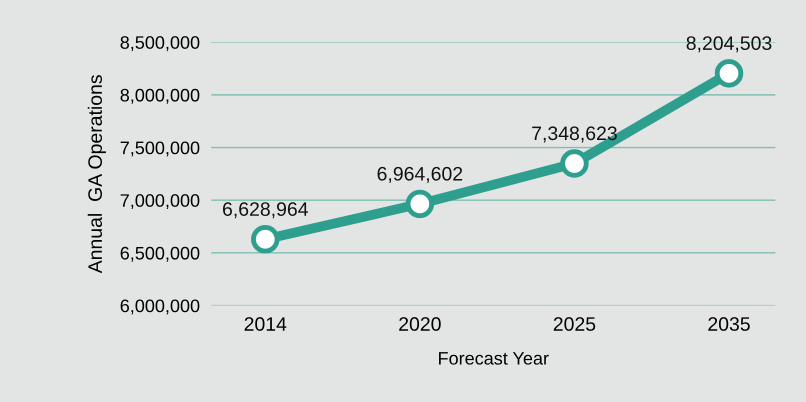 The image size is (806, 402). I want to click on data-label: 6,628,964, so click(265, 210).